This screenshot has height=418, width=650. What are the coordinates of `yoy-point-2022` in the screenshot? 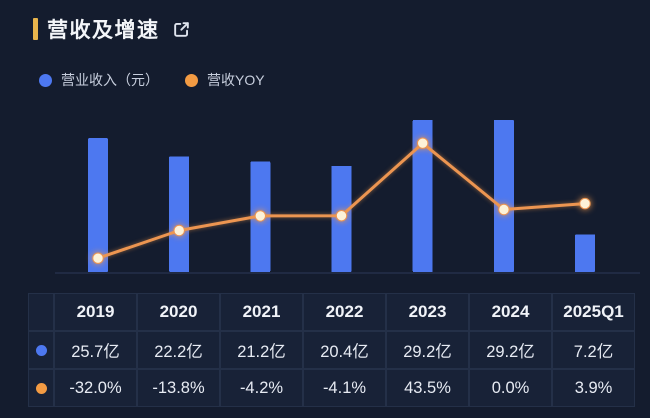 It's located at (341, 216).